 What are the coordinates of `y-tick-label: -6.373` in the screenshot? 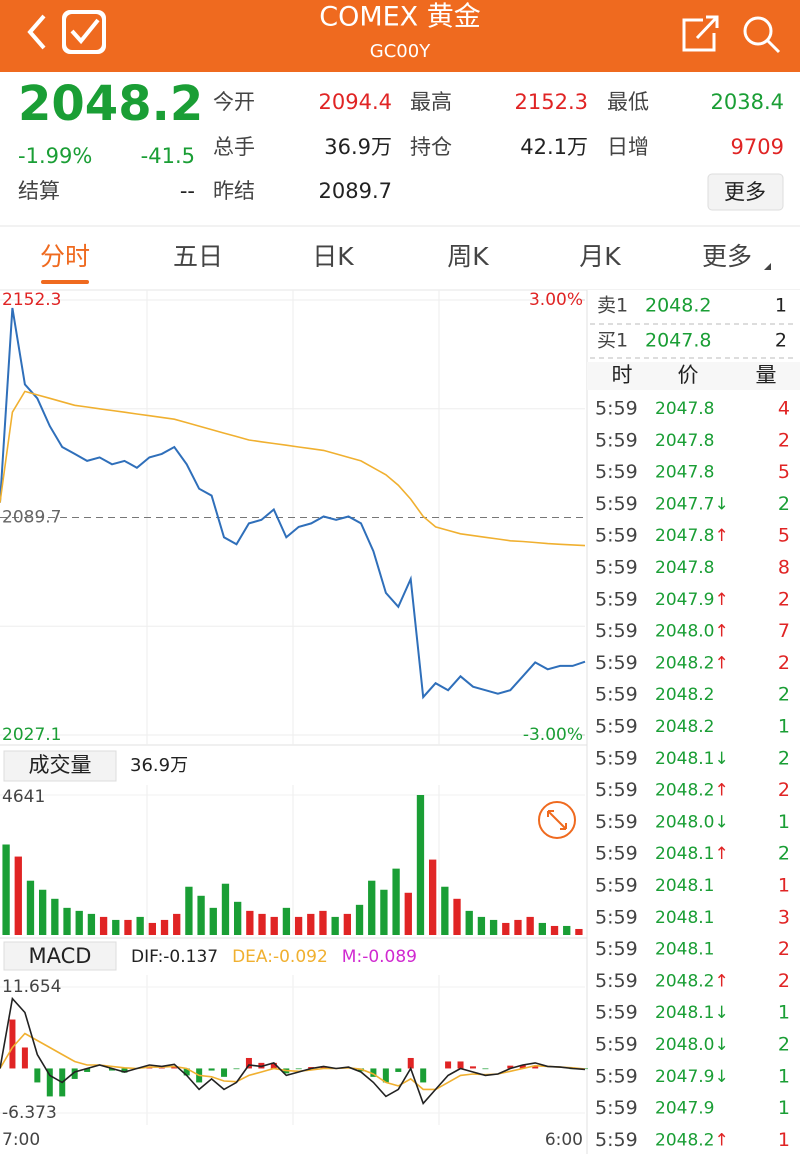 It's located at (29, 1113).